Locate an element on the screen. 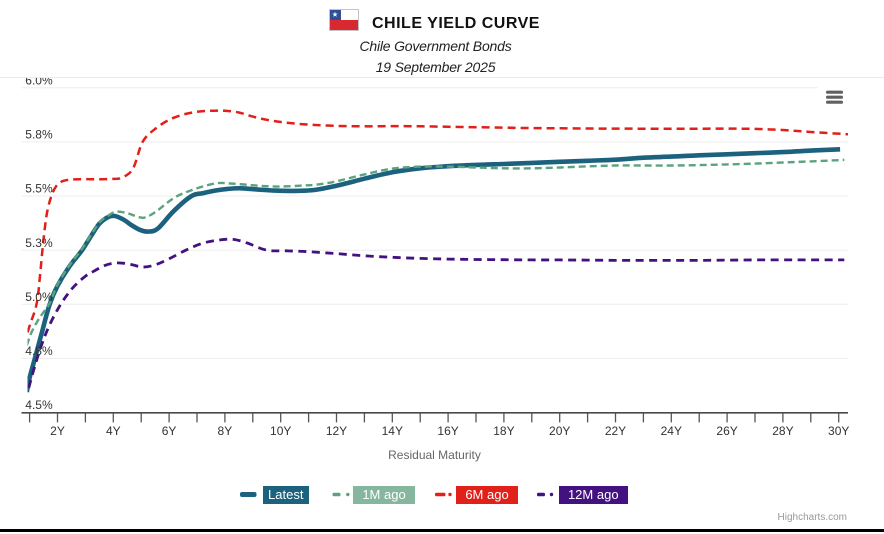  svg-text: 8Y is located at coordinates (225, 431).